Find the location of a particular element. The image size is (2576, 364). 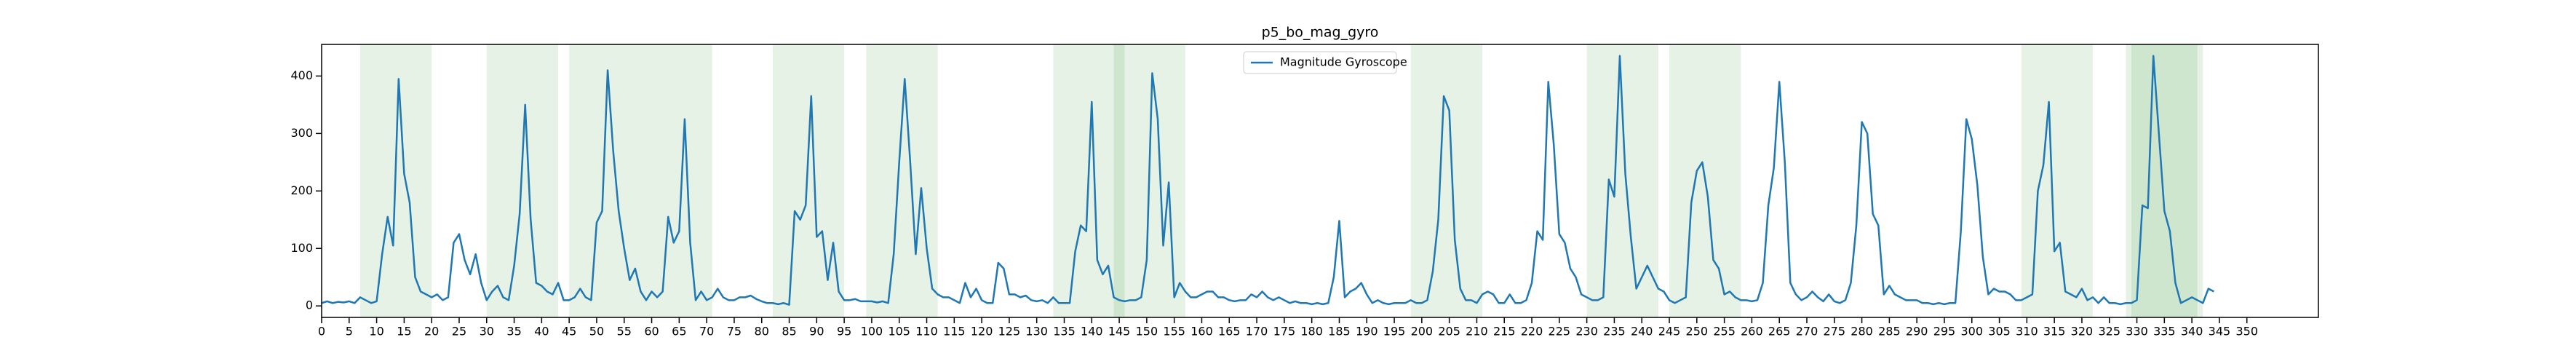

x-tick-label: 240 is located at coordinates (1642, 332).